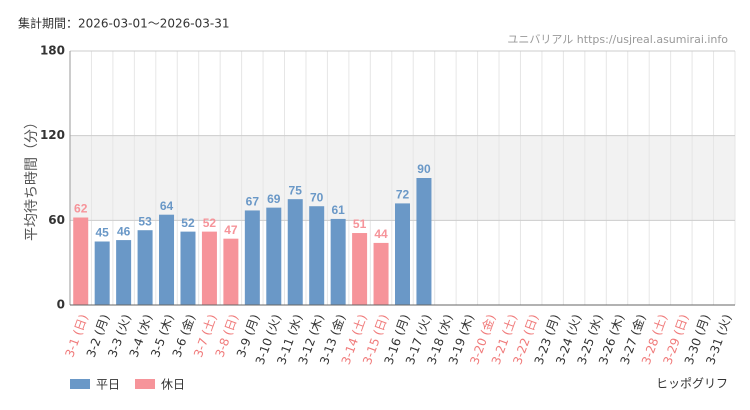 This screenshot has height=410, width=750. Describe the element at coordinates (274, 199) in the screenshot. I see `value-label: 69` at that location.